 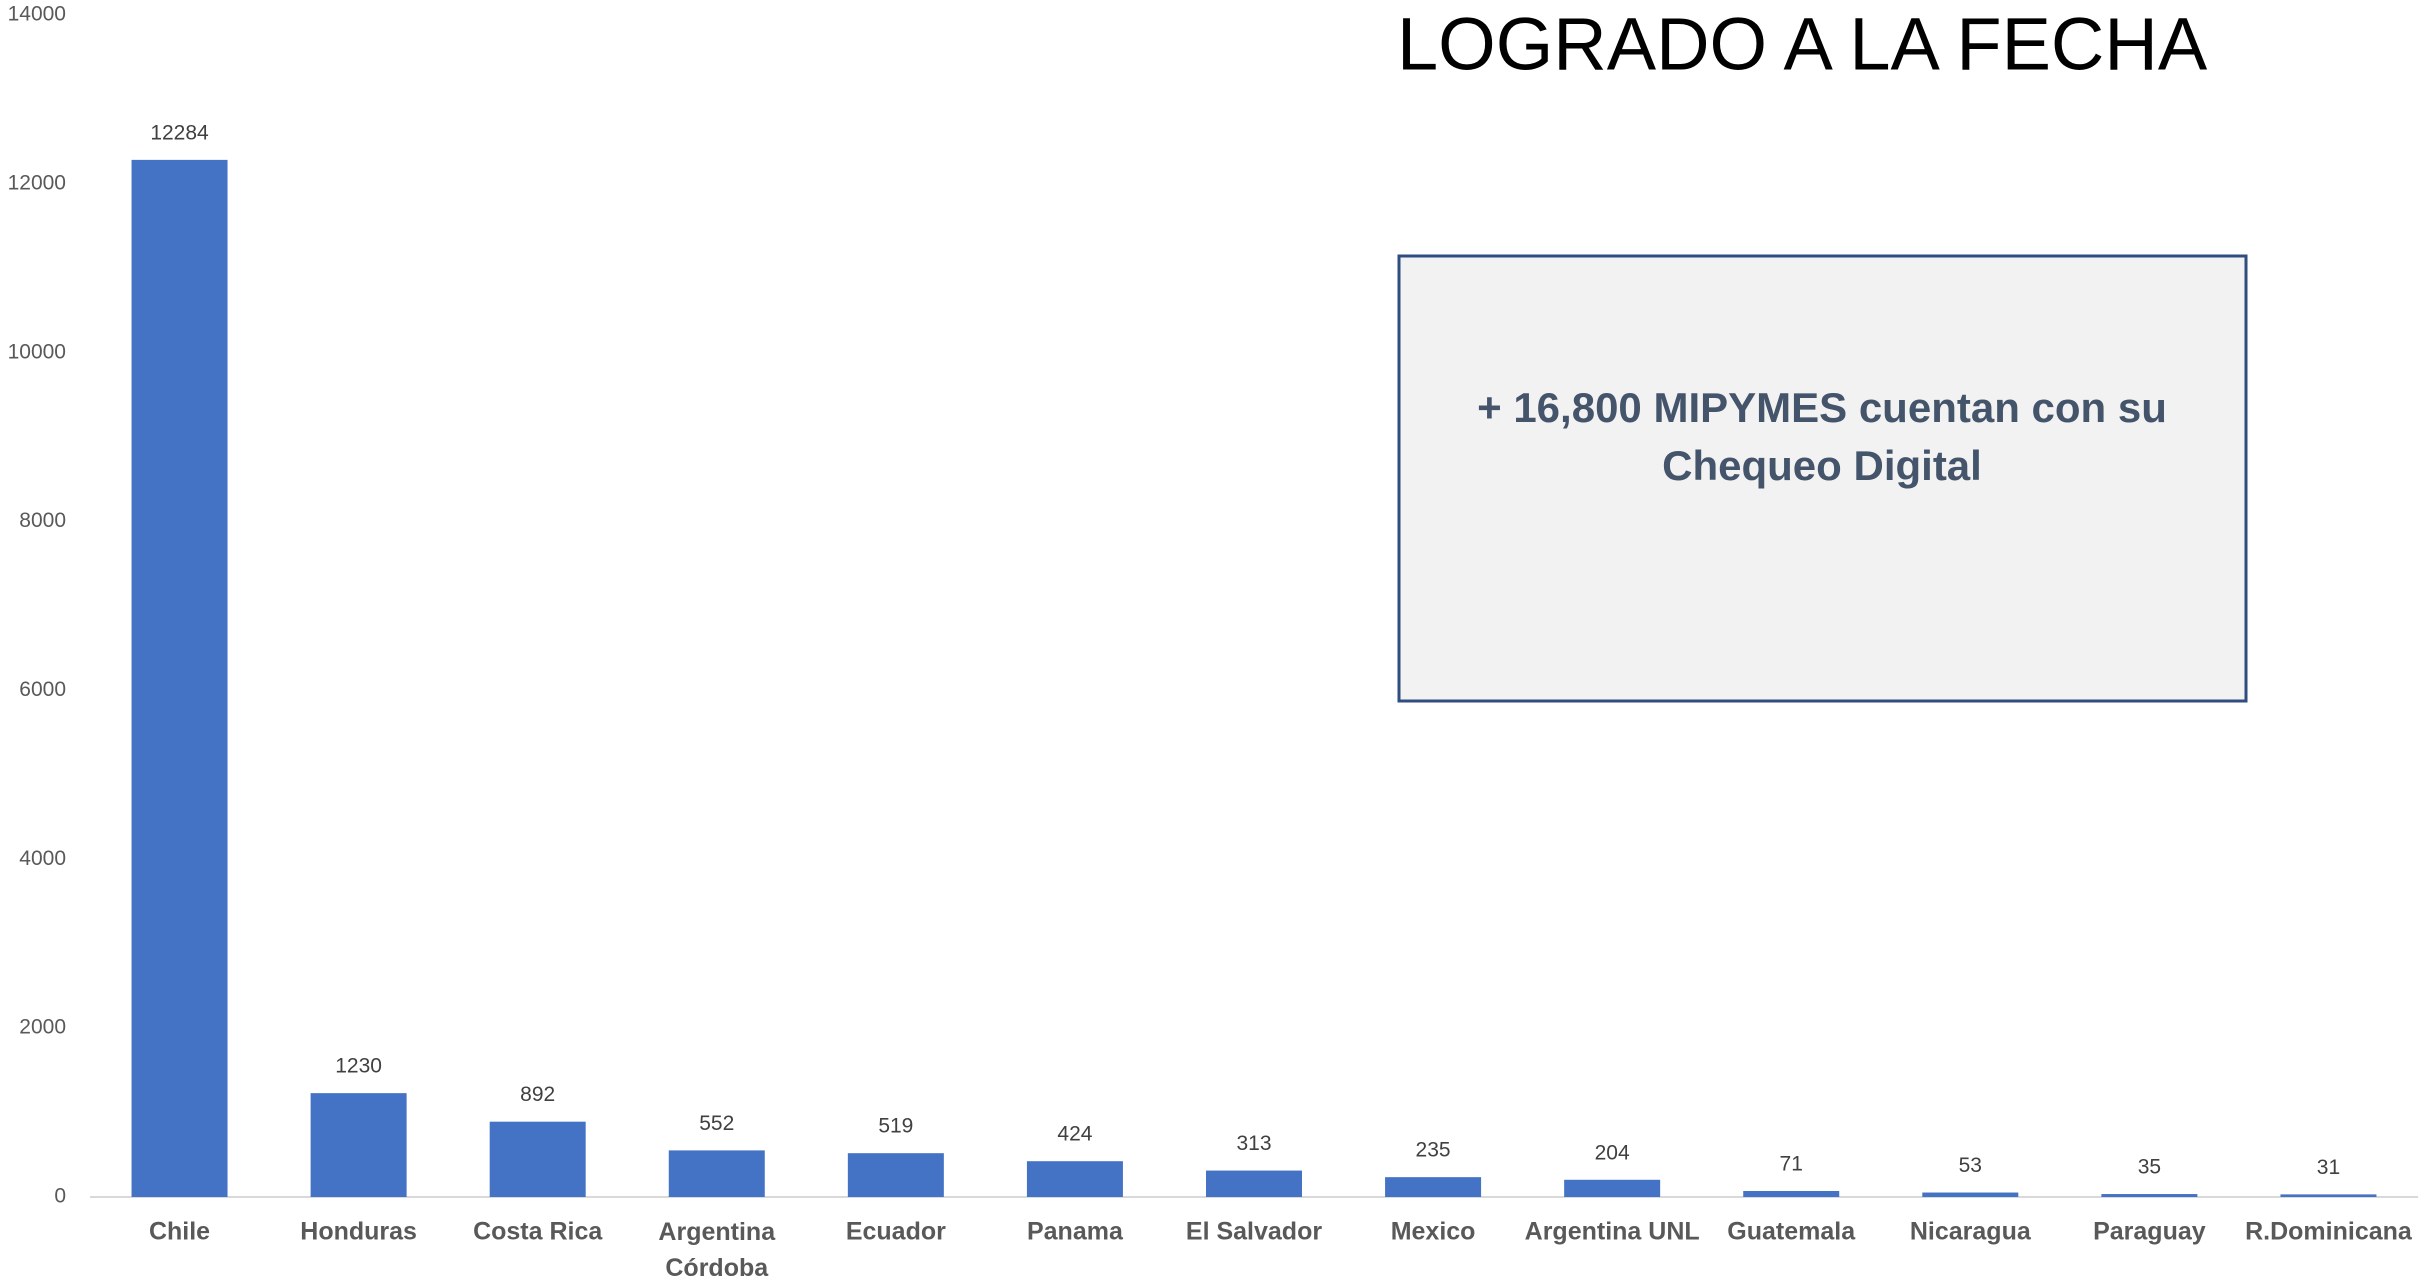 I want to click on value-label: 519, so click(x=895, y=1126).